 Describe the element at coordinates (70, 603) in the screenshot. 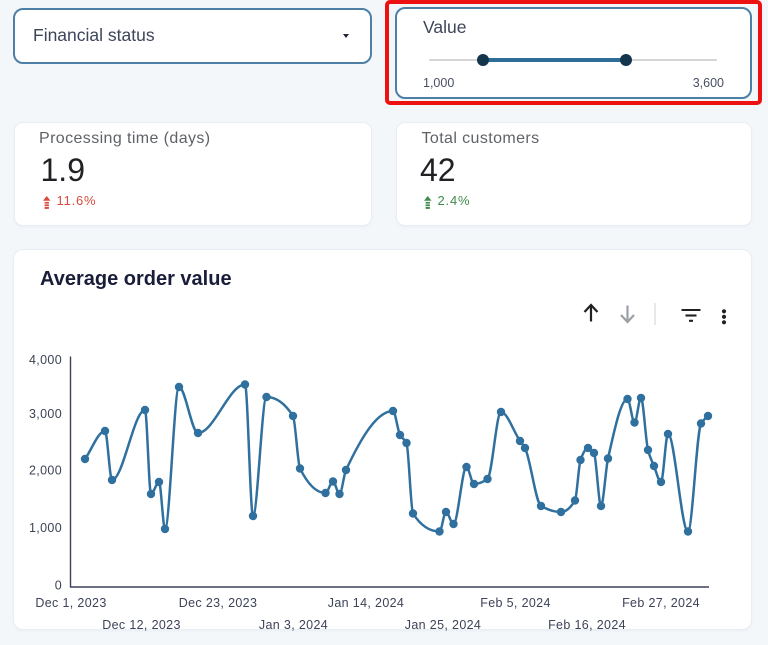

I see `svg-text: Dec 1, 2023` at that location.